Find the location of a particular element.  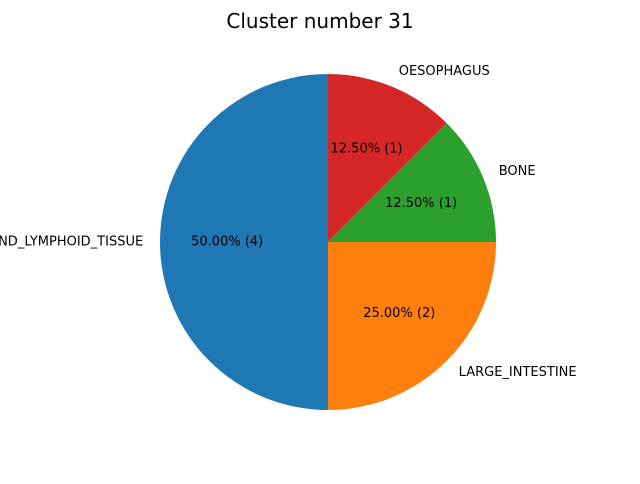

slice-percent-label: 25.00% (2) is located at coordinates (399, 313).